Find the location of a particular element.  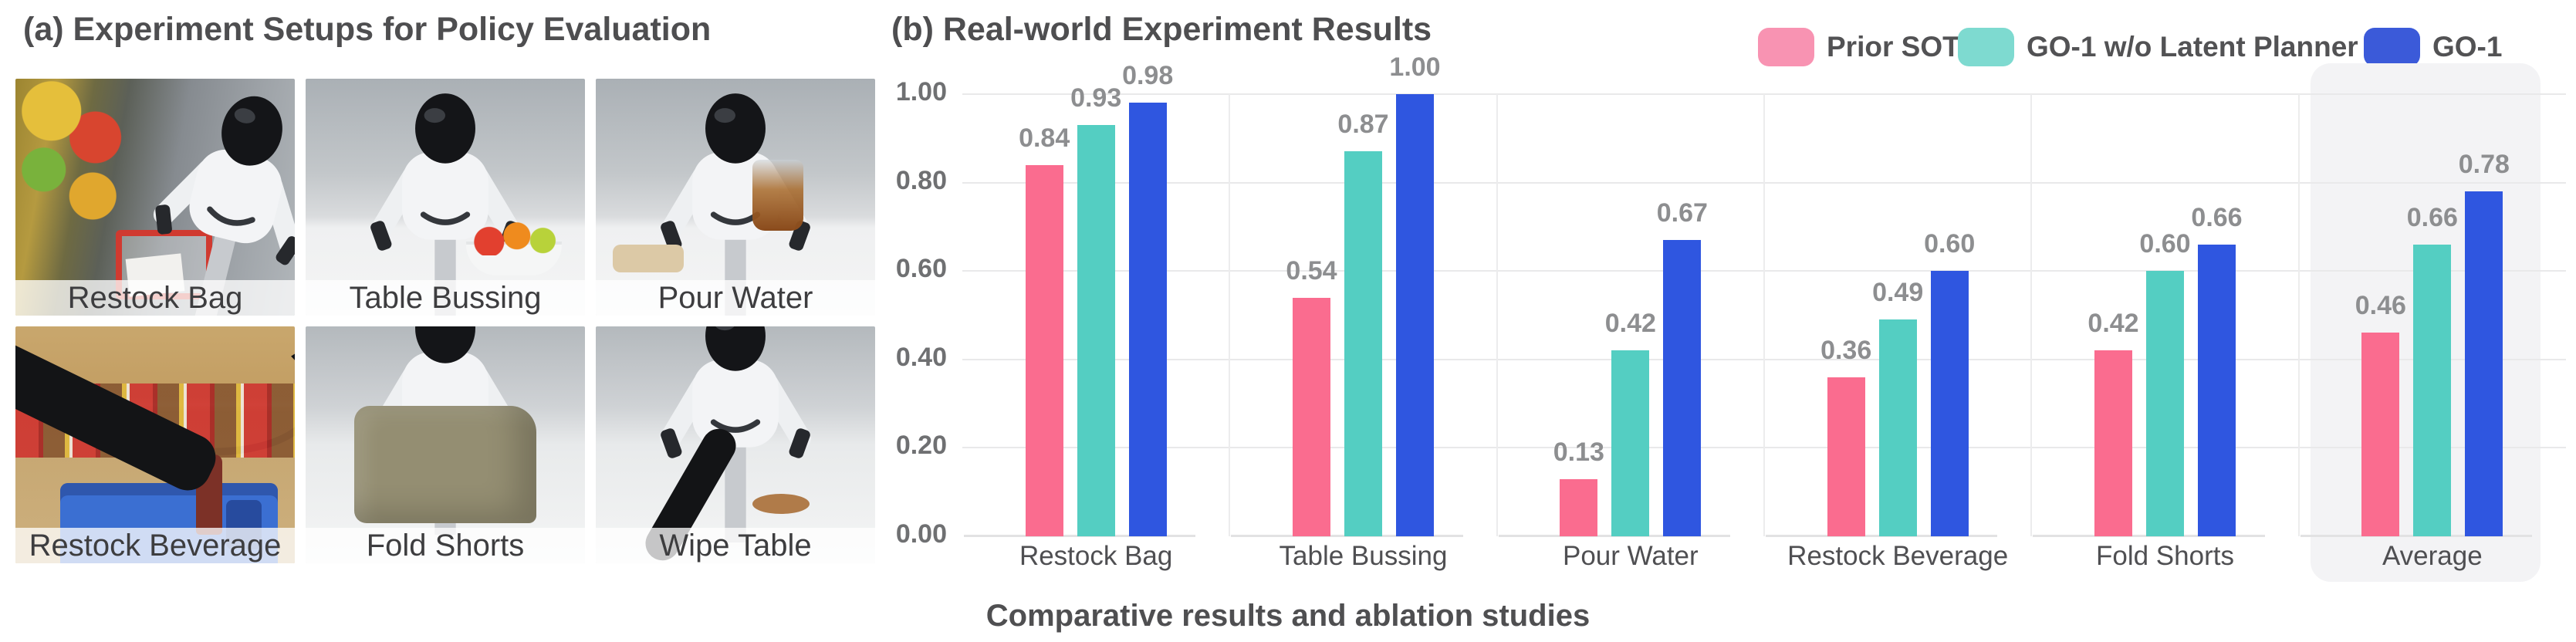

bar-value-label: 0.49 is located at coordinates (1898, 292).